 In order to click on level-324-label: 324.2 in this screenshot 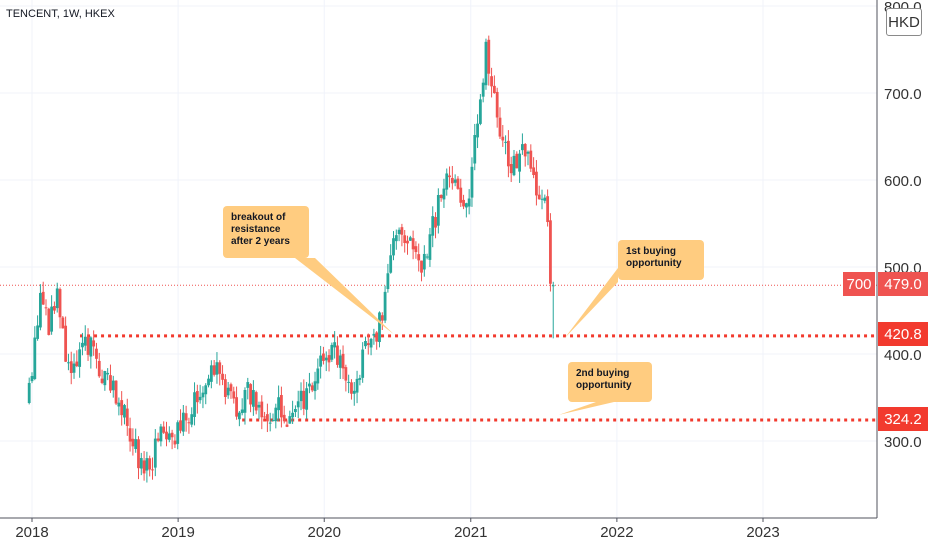, I will do `click(903, 419)`.